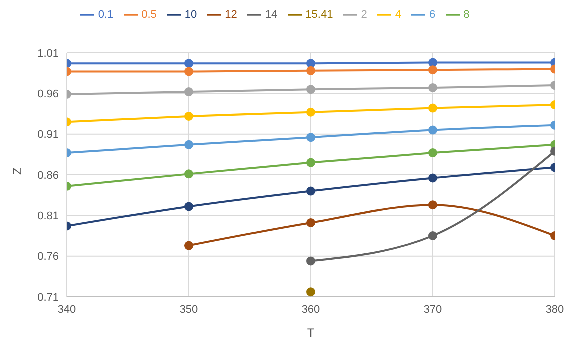 This screenshot has height=350, width=580. What do you see at coordinates (48, 94) in the screenshot?
I see `y-tick-label: 0.96` at bounding box center [48, 94].